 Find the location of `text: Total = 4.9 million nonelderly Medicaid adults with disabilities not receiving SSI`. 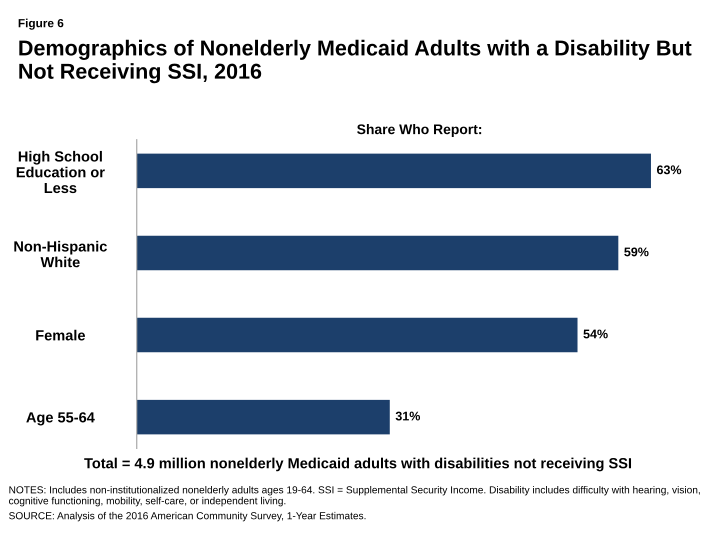

text: Total = 4.9 million nonelderly Medicaid adults with disabilities not receiving SSI is located at coordinates (358, 465).